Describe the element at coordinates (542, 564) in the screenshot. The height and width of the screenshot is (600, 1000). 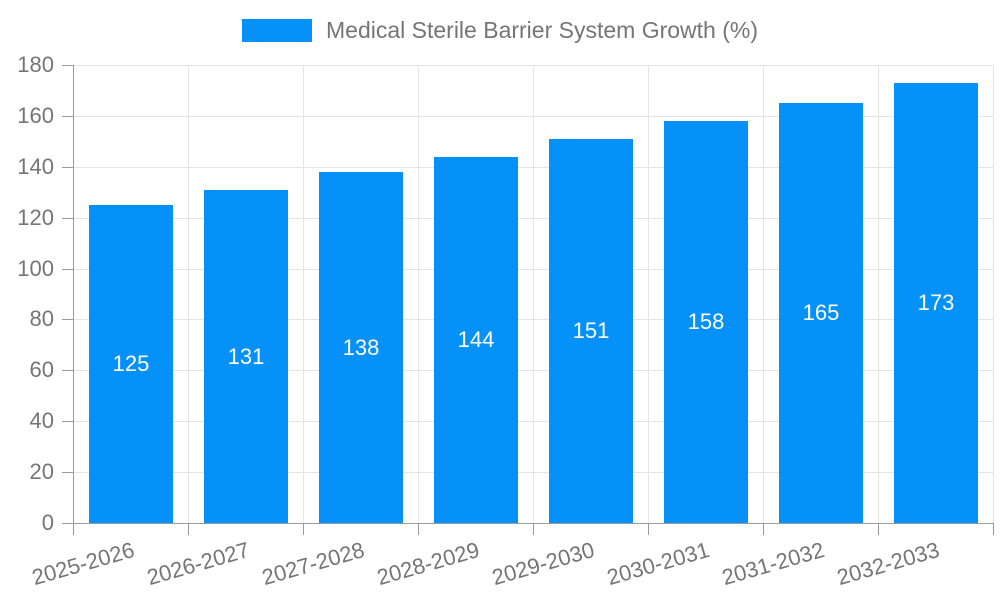
I see `x-axis-label: 2029-2030` at that location.